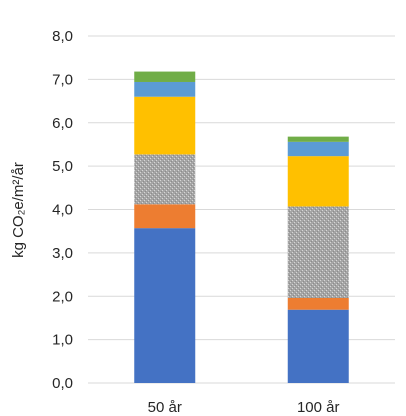 The height and width of the screenshot is (416, 406). I want to click on y-tick-label: 7,0, so click(62, 79).